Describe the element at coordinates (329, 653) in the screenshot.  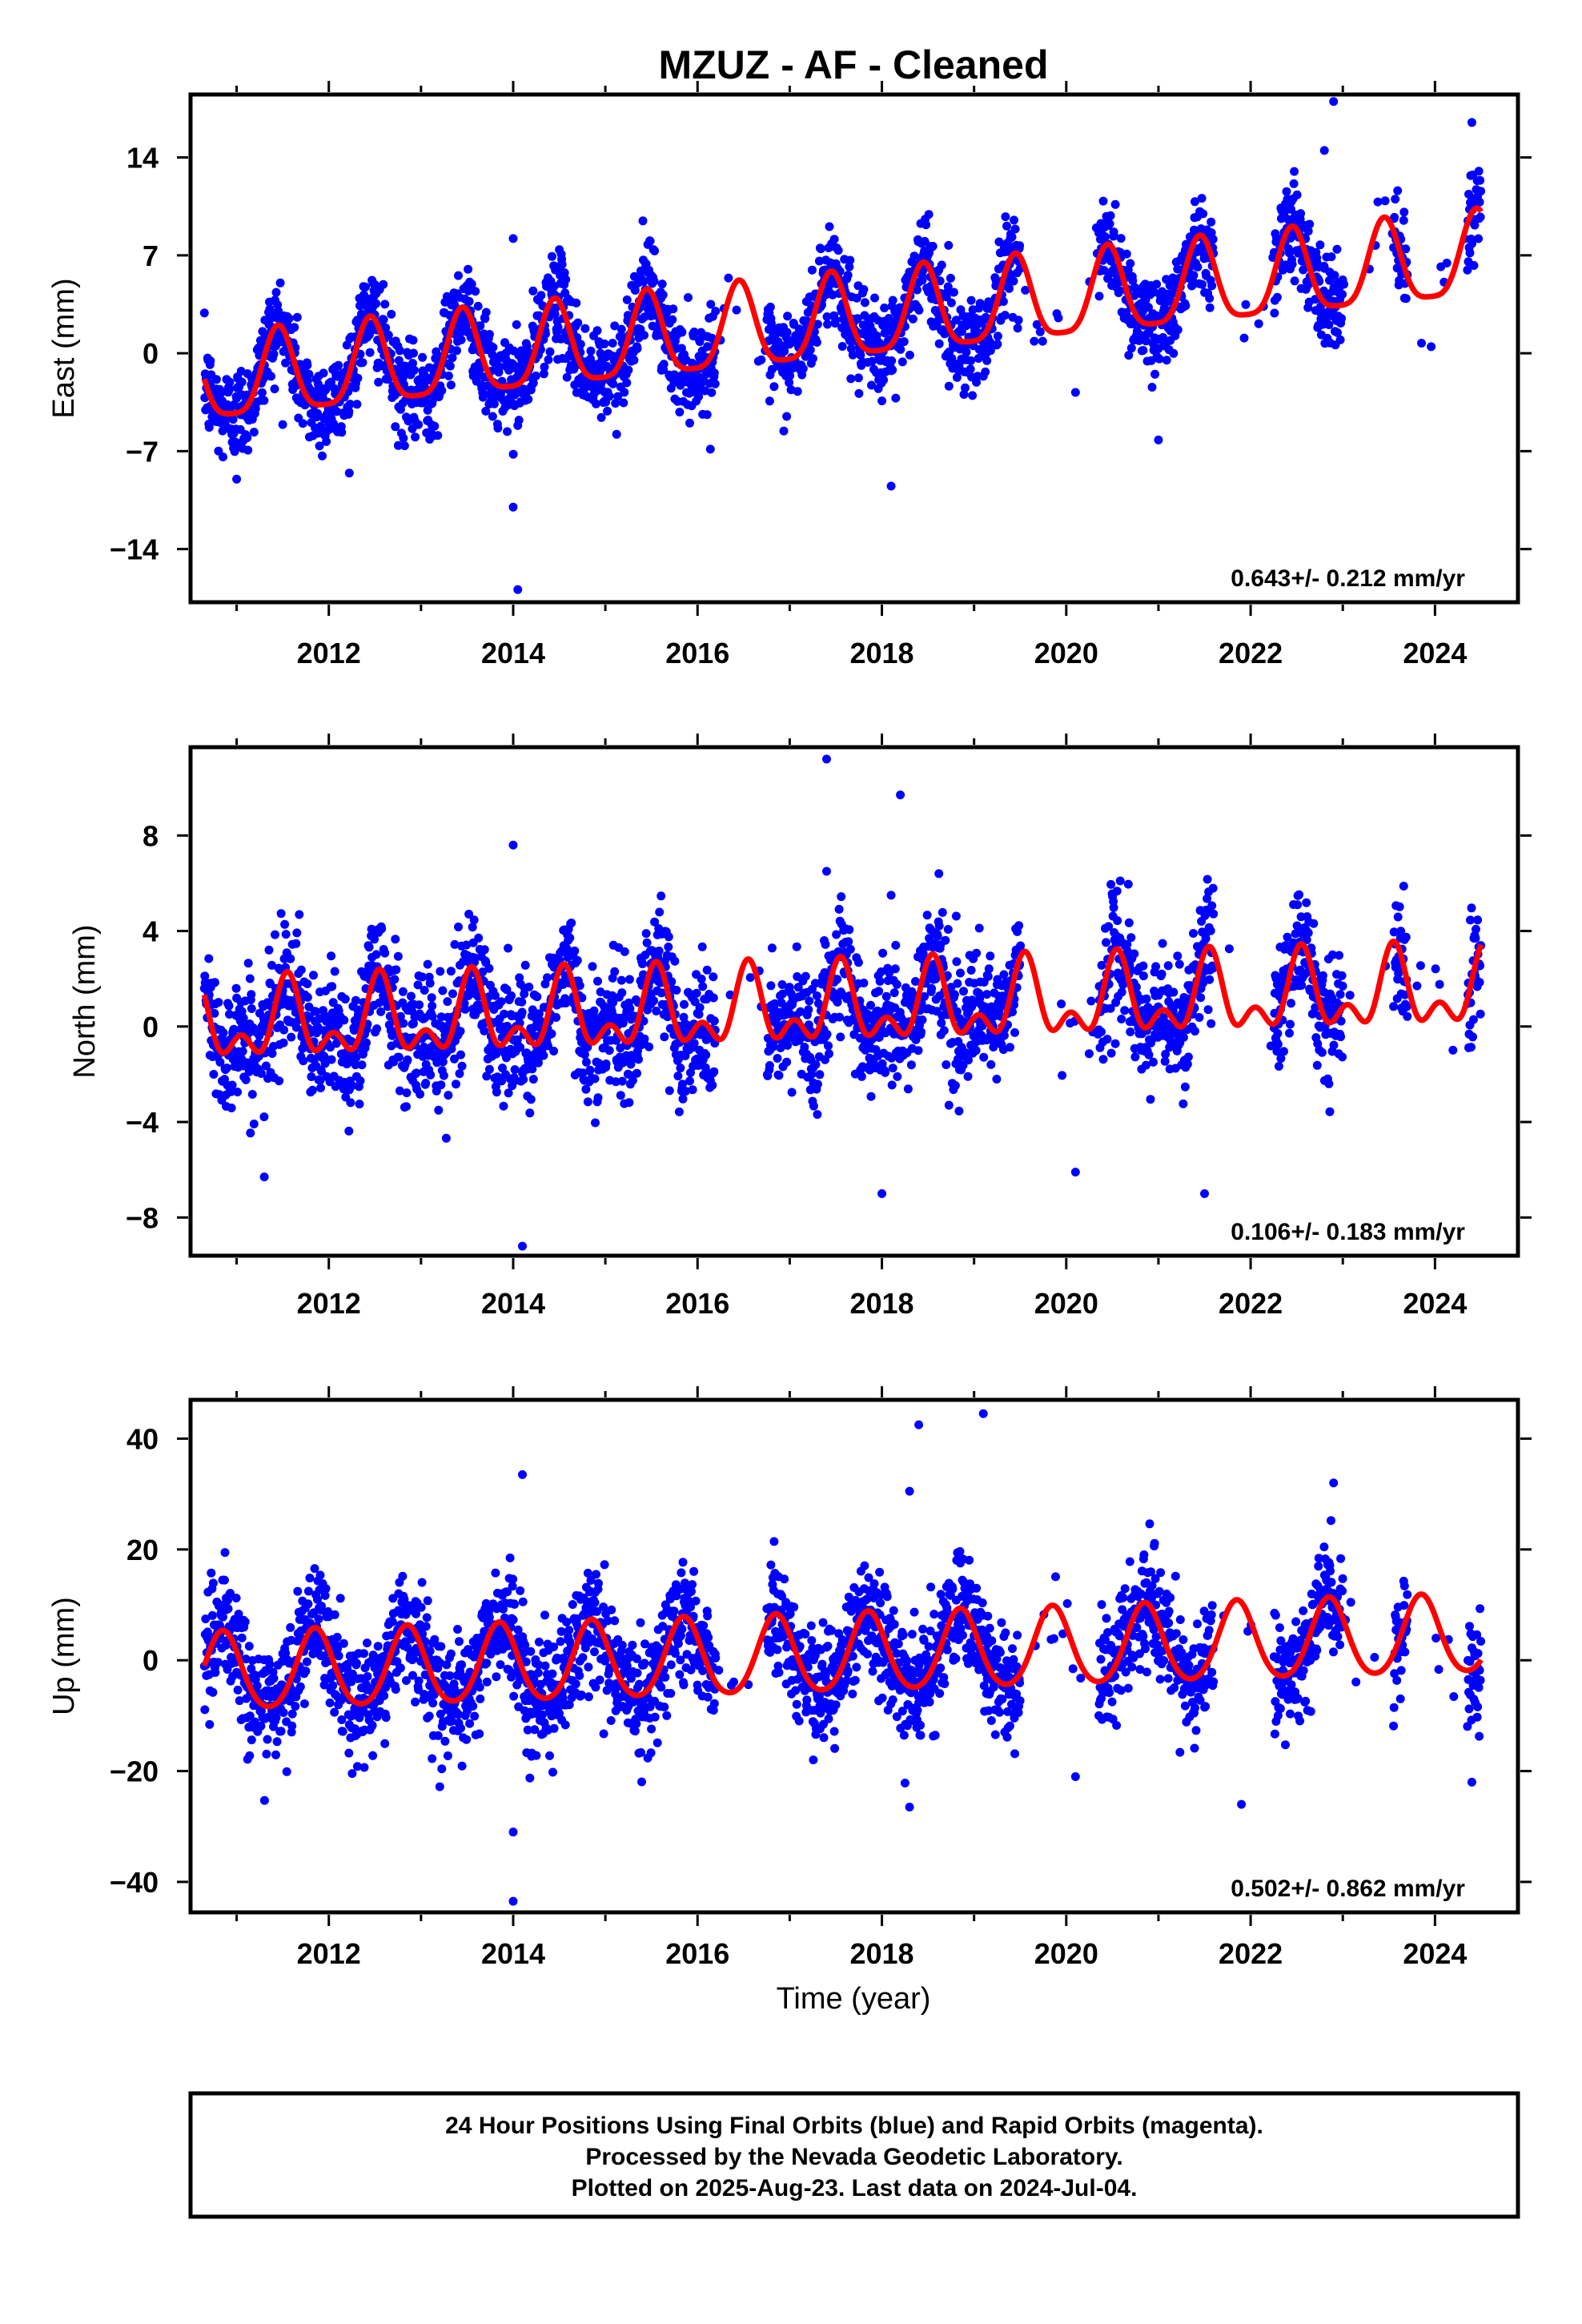
I see `x-tick-label: 2012` at that location.